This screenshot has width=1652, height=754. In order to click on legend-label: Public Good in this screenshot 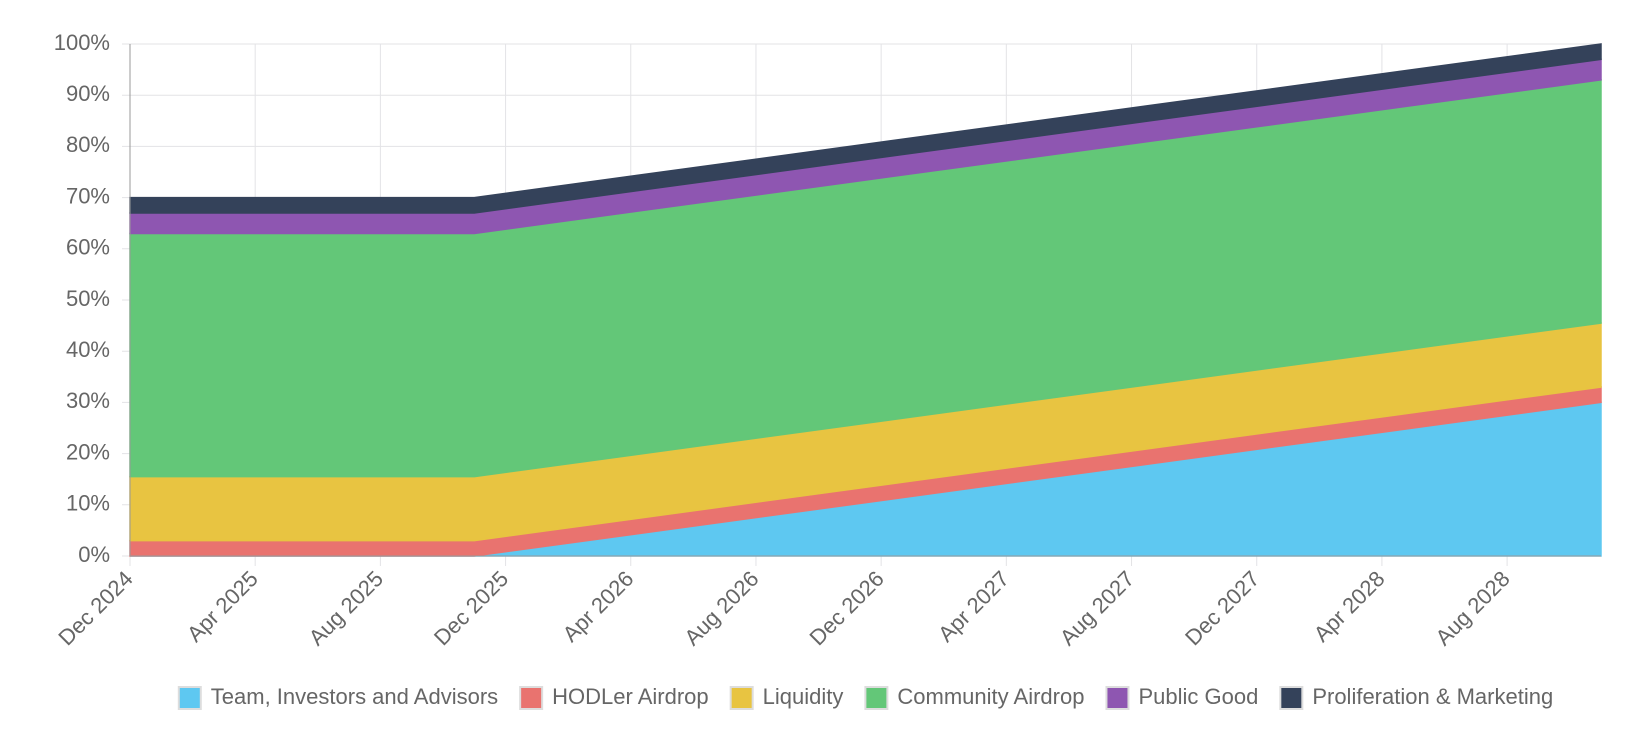, I will do `click(1198, 696)`.